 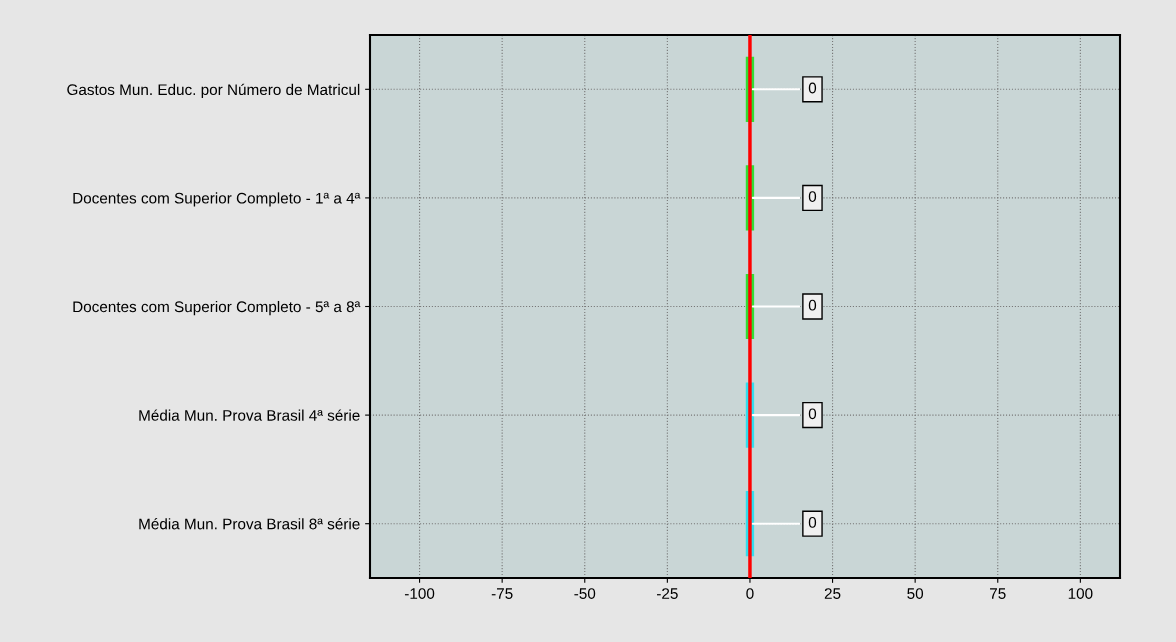 What do you see at coordinates (249, 523) in the screenshot?
I see `y-tick-label: Média Mun. Prova Brasil 8ª série` at bounding box center [249, 523].